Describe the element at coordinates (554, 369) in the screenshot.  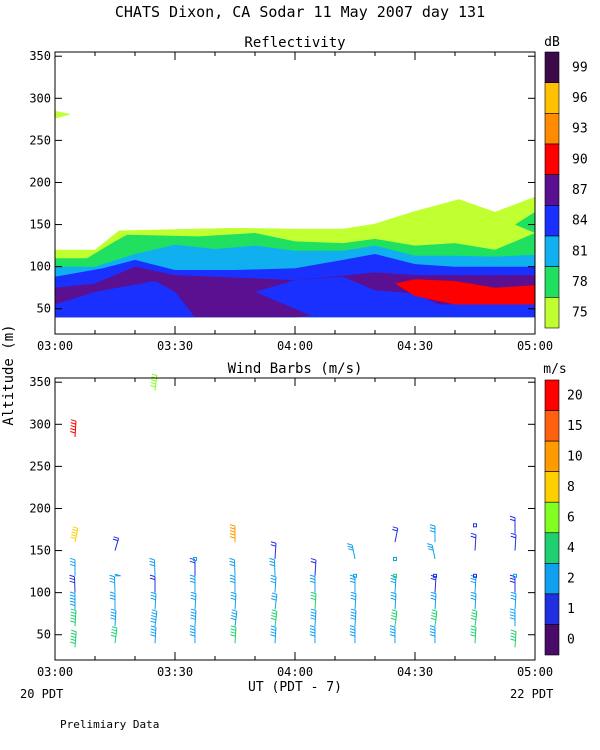
I see `wind-colorbar-unit: m/s` at that location.